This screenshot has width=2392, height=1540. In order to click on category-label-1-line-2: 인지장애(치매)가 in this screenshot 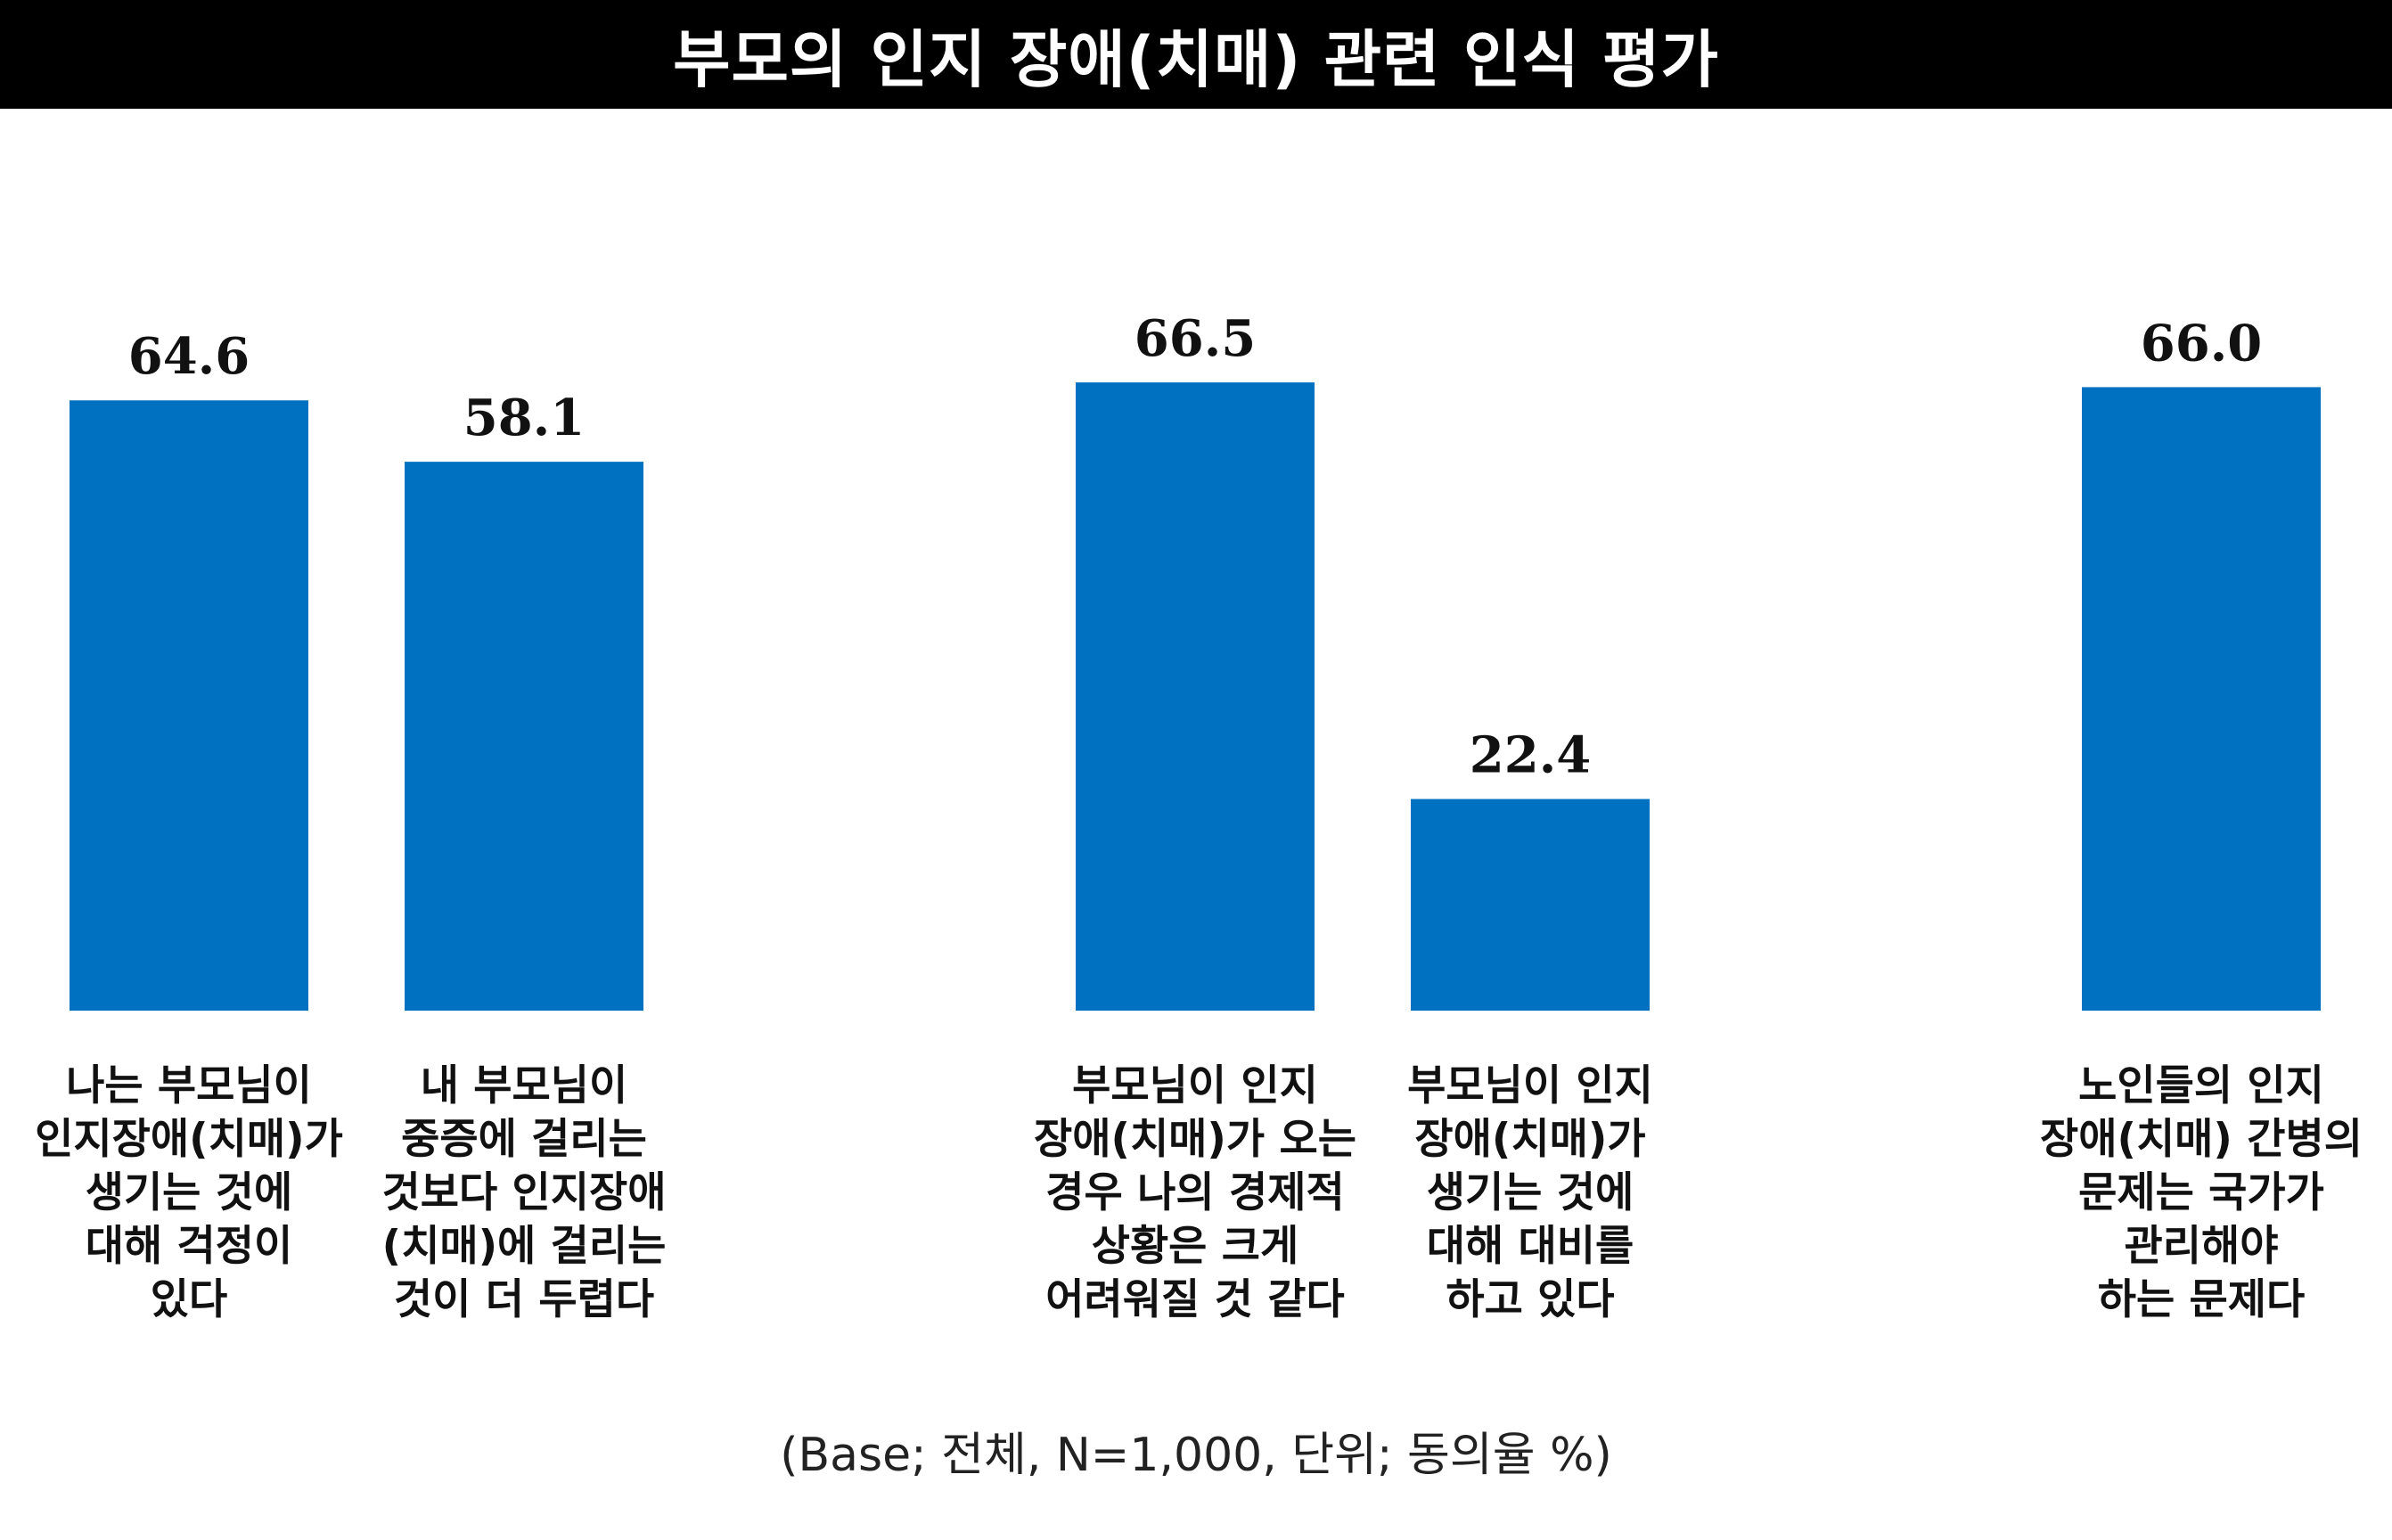, I will do `click(189, 1139)`.